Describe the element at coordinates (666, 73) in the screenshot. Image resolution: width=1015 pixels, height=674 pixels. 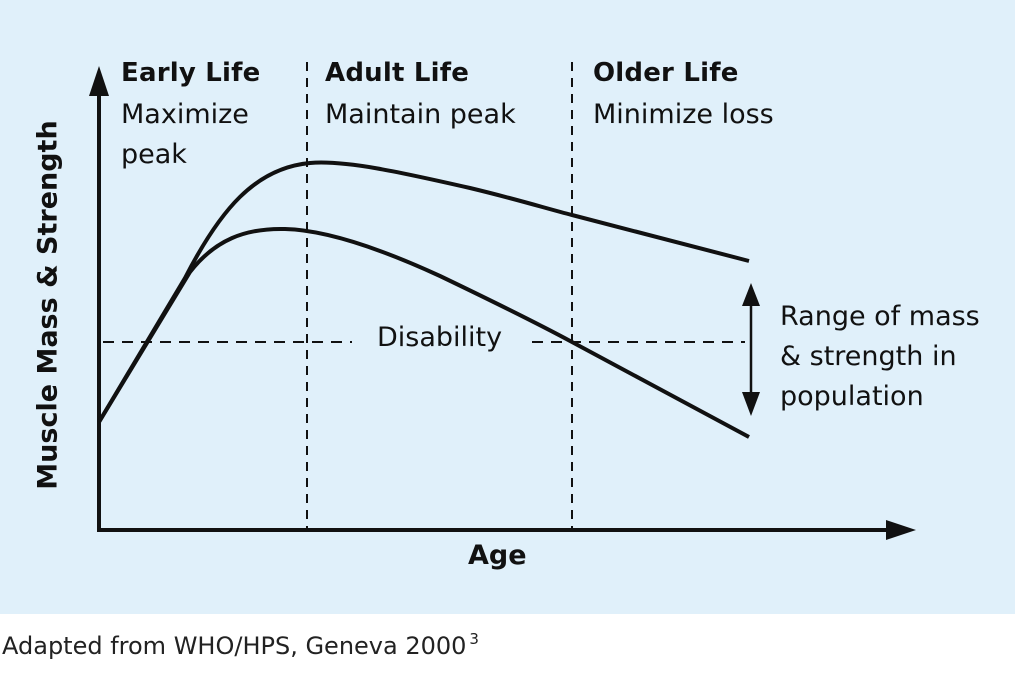
I see `phase-older-heading: Older Life` at that location.